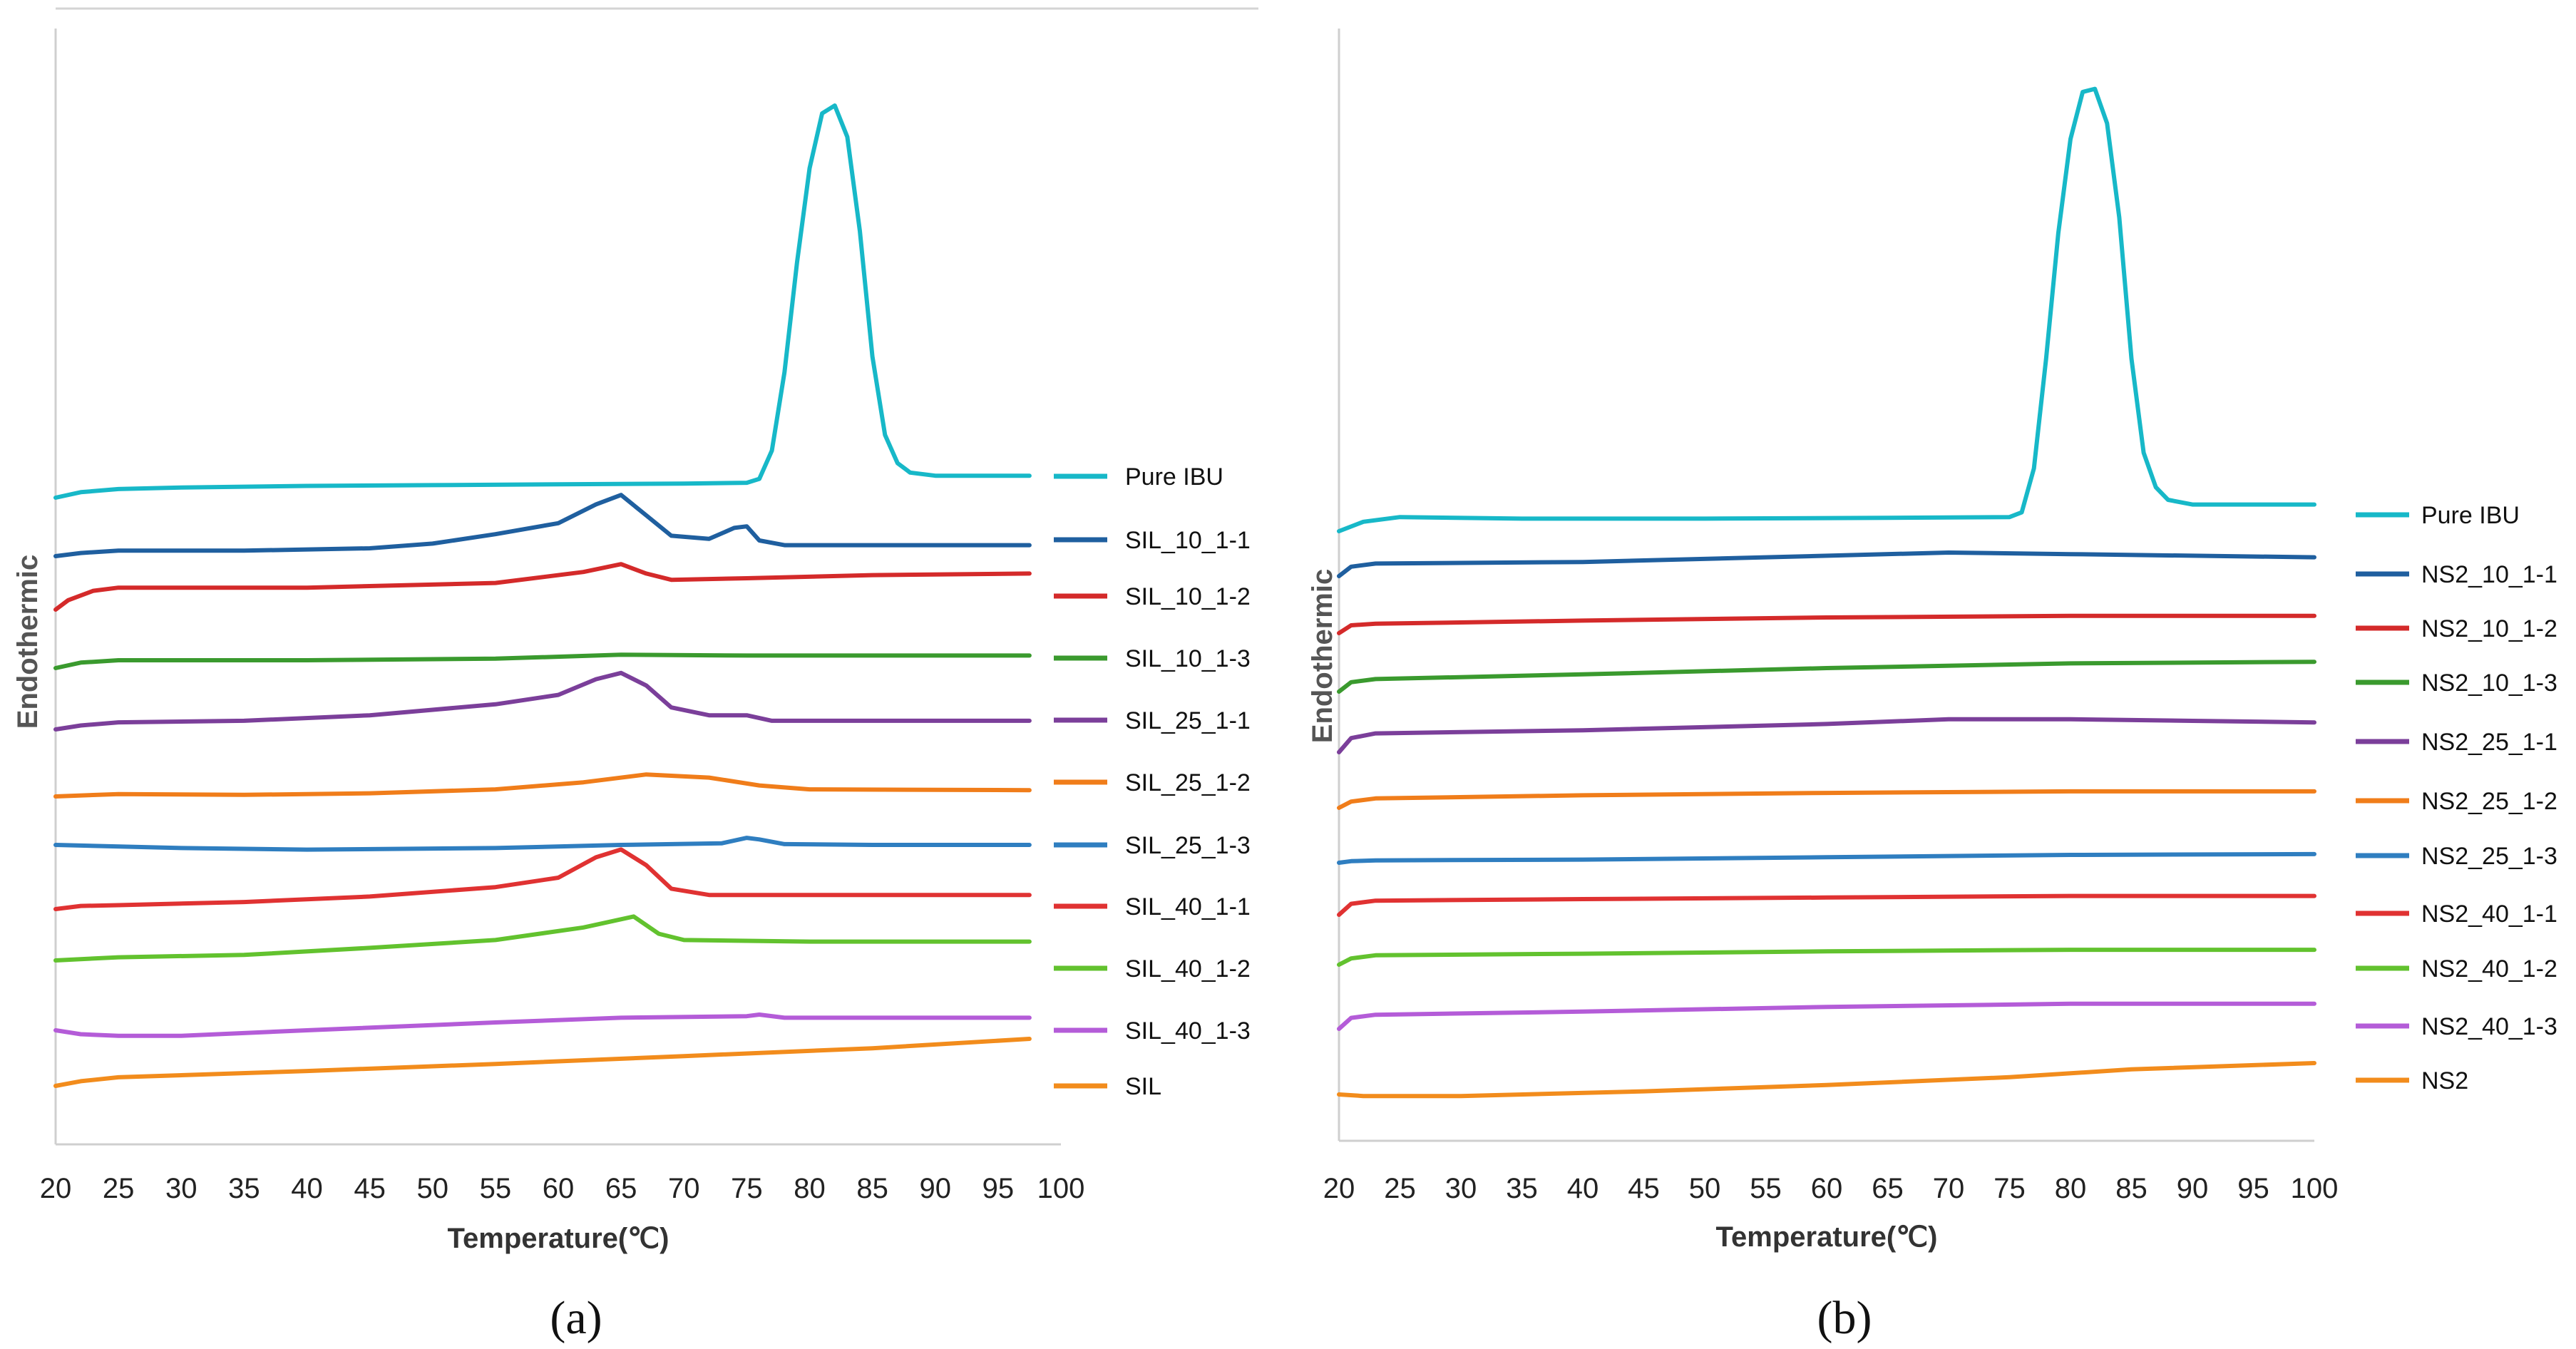 The height and width of the screenshot is (1349, 2576). Describe the element at coordinates (1188, 1031) in the screenshot. I see `legend-label: SIL_40_1-3` at that location.